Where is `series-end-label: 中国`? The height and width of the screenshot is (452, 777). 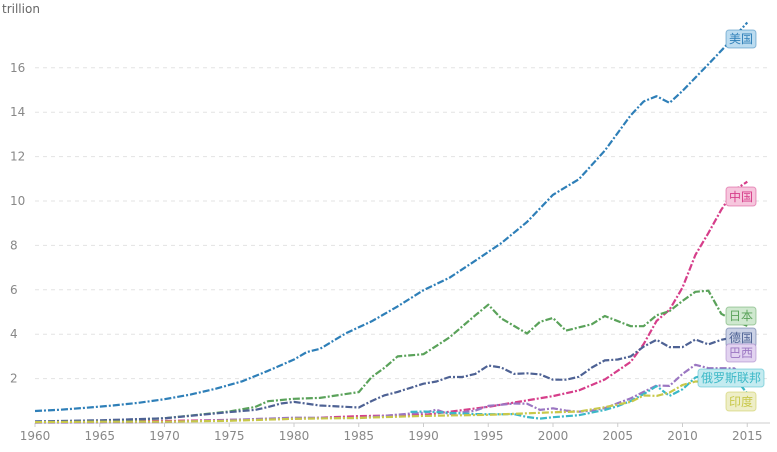
series-end-label: 中国 is located at coordinates (741, 196).